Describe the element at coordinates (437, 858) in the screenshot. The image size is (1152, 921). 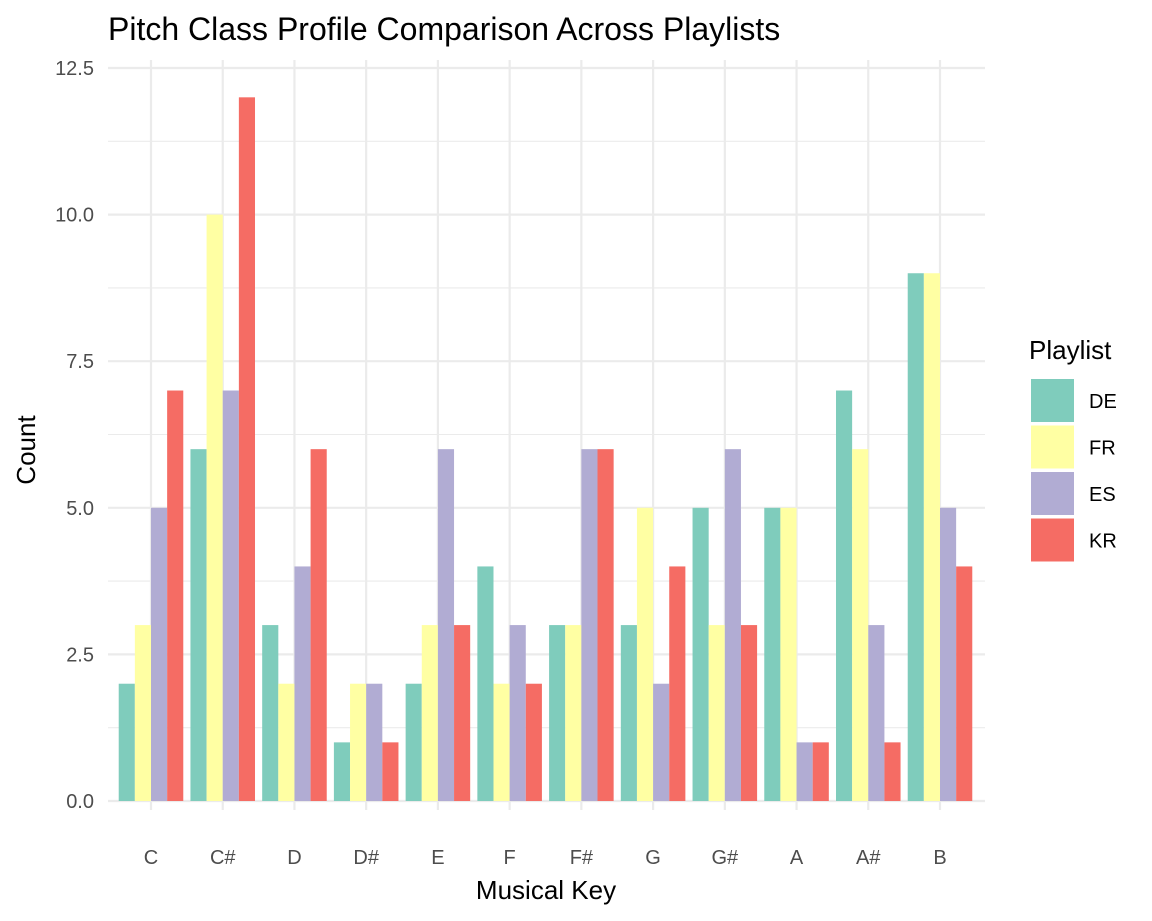
I see `x-tick-label: E` at that location.